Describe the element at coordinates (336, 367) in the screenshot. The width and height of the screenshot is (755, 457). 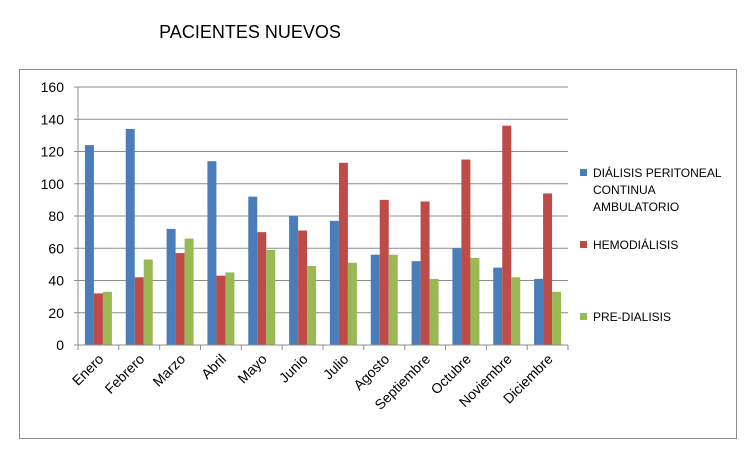
I see `x-category-label: Julio` at that location.